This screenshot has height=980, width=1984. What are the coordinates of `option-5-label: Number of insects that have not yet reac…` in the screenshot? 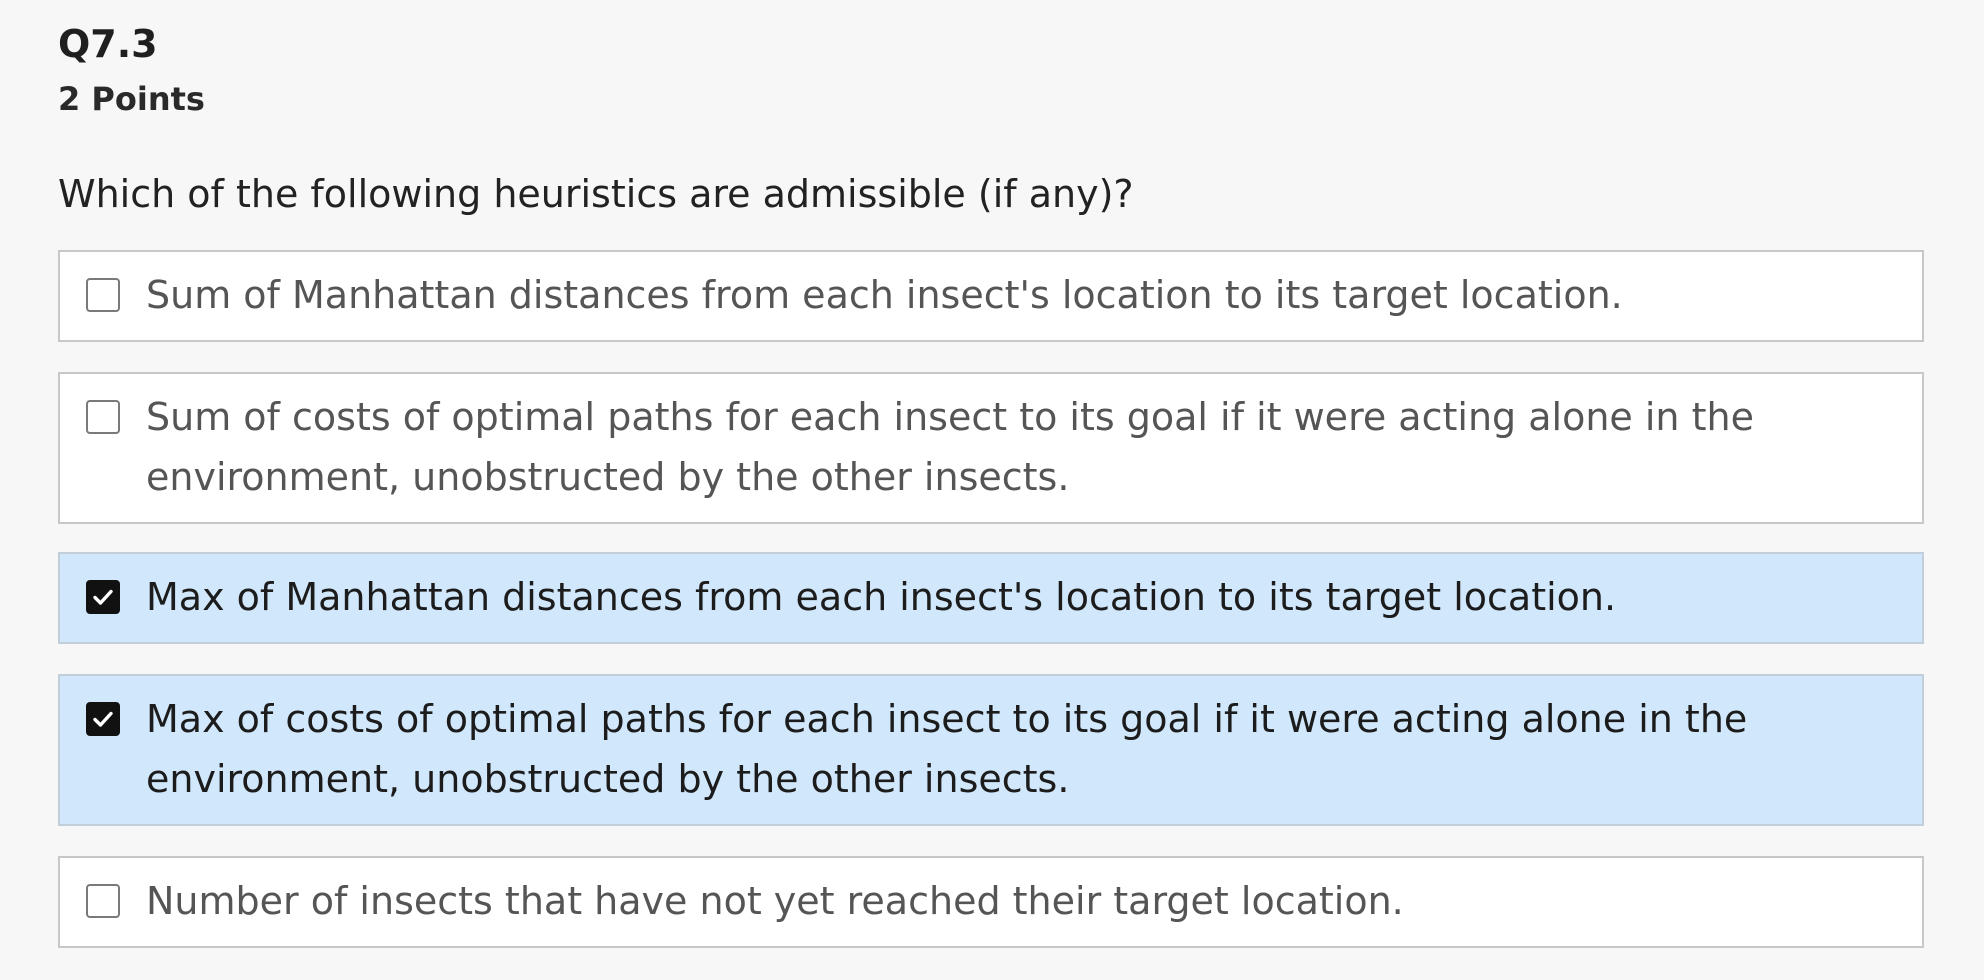 It's located at (775, 901).